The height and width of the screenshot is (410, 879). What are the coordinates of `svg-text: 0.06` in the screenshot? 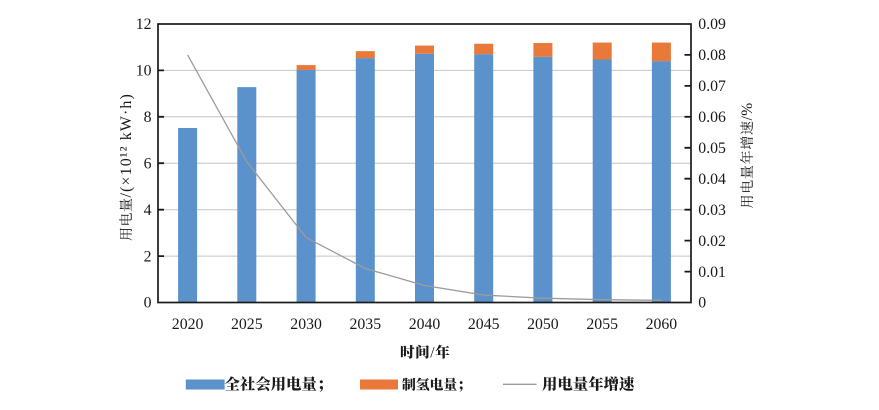 It's located at (712, 117).